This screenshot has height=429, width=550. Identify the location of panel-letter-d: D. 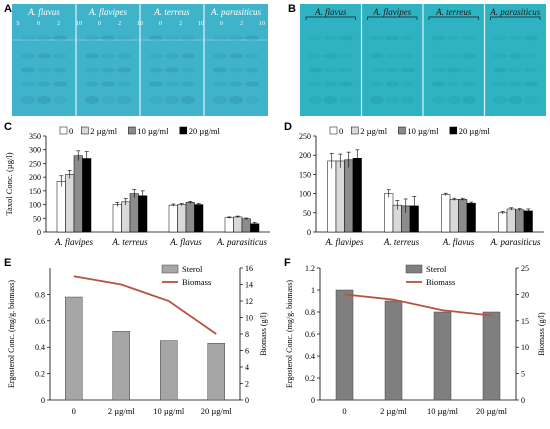
(288, 127).